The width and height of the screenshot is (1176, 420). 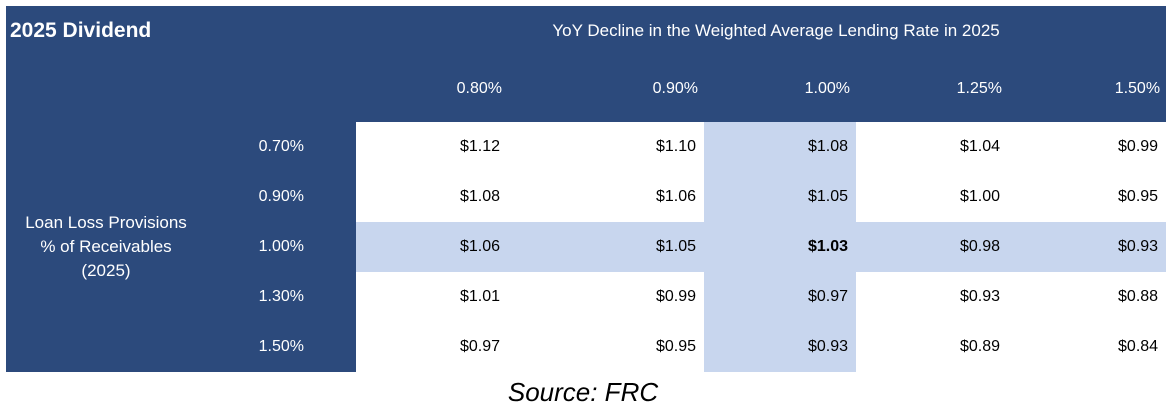 I want to click on table-cell: $1.12, so click(x=432, y=147).